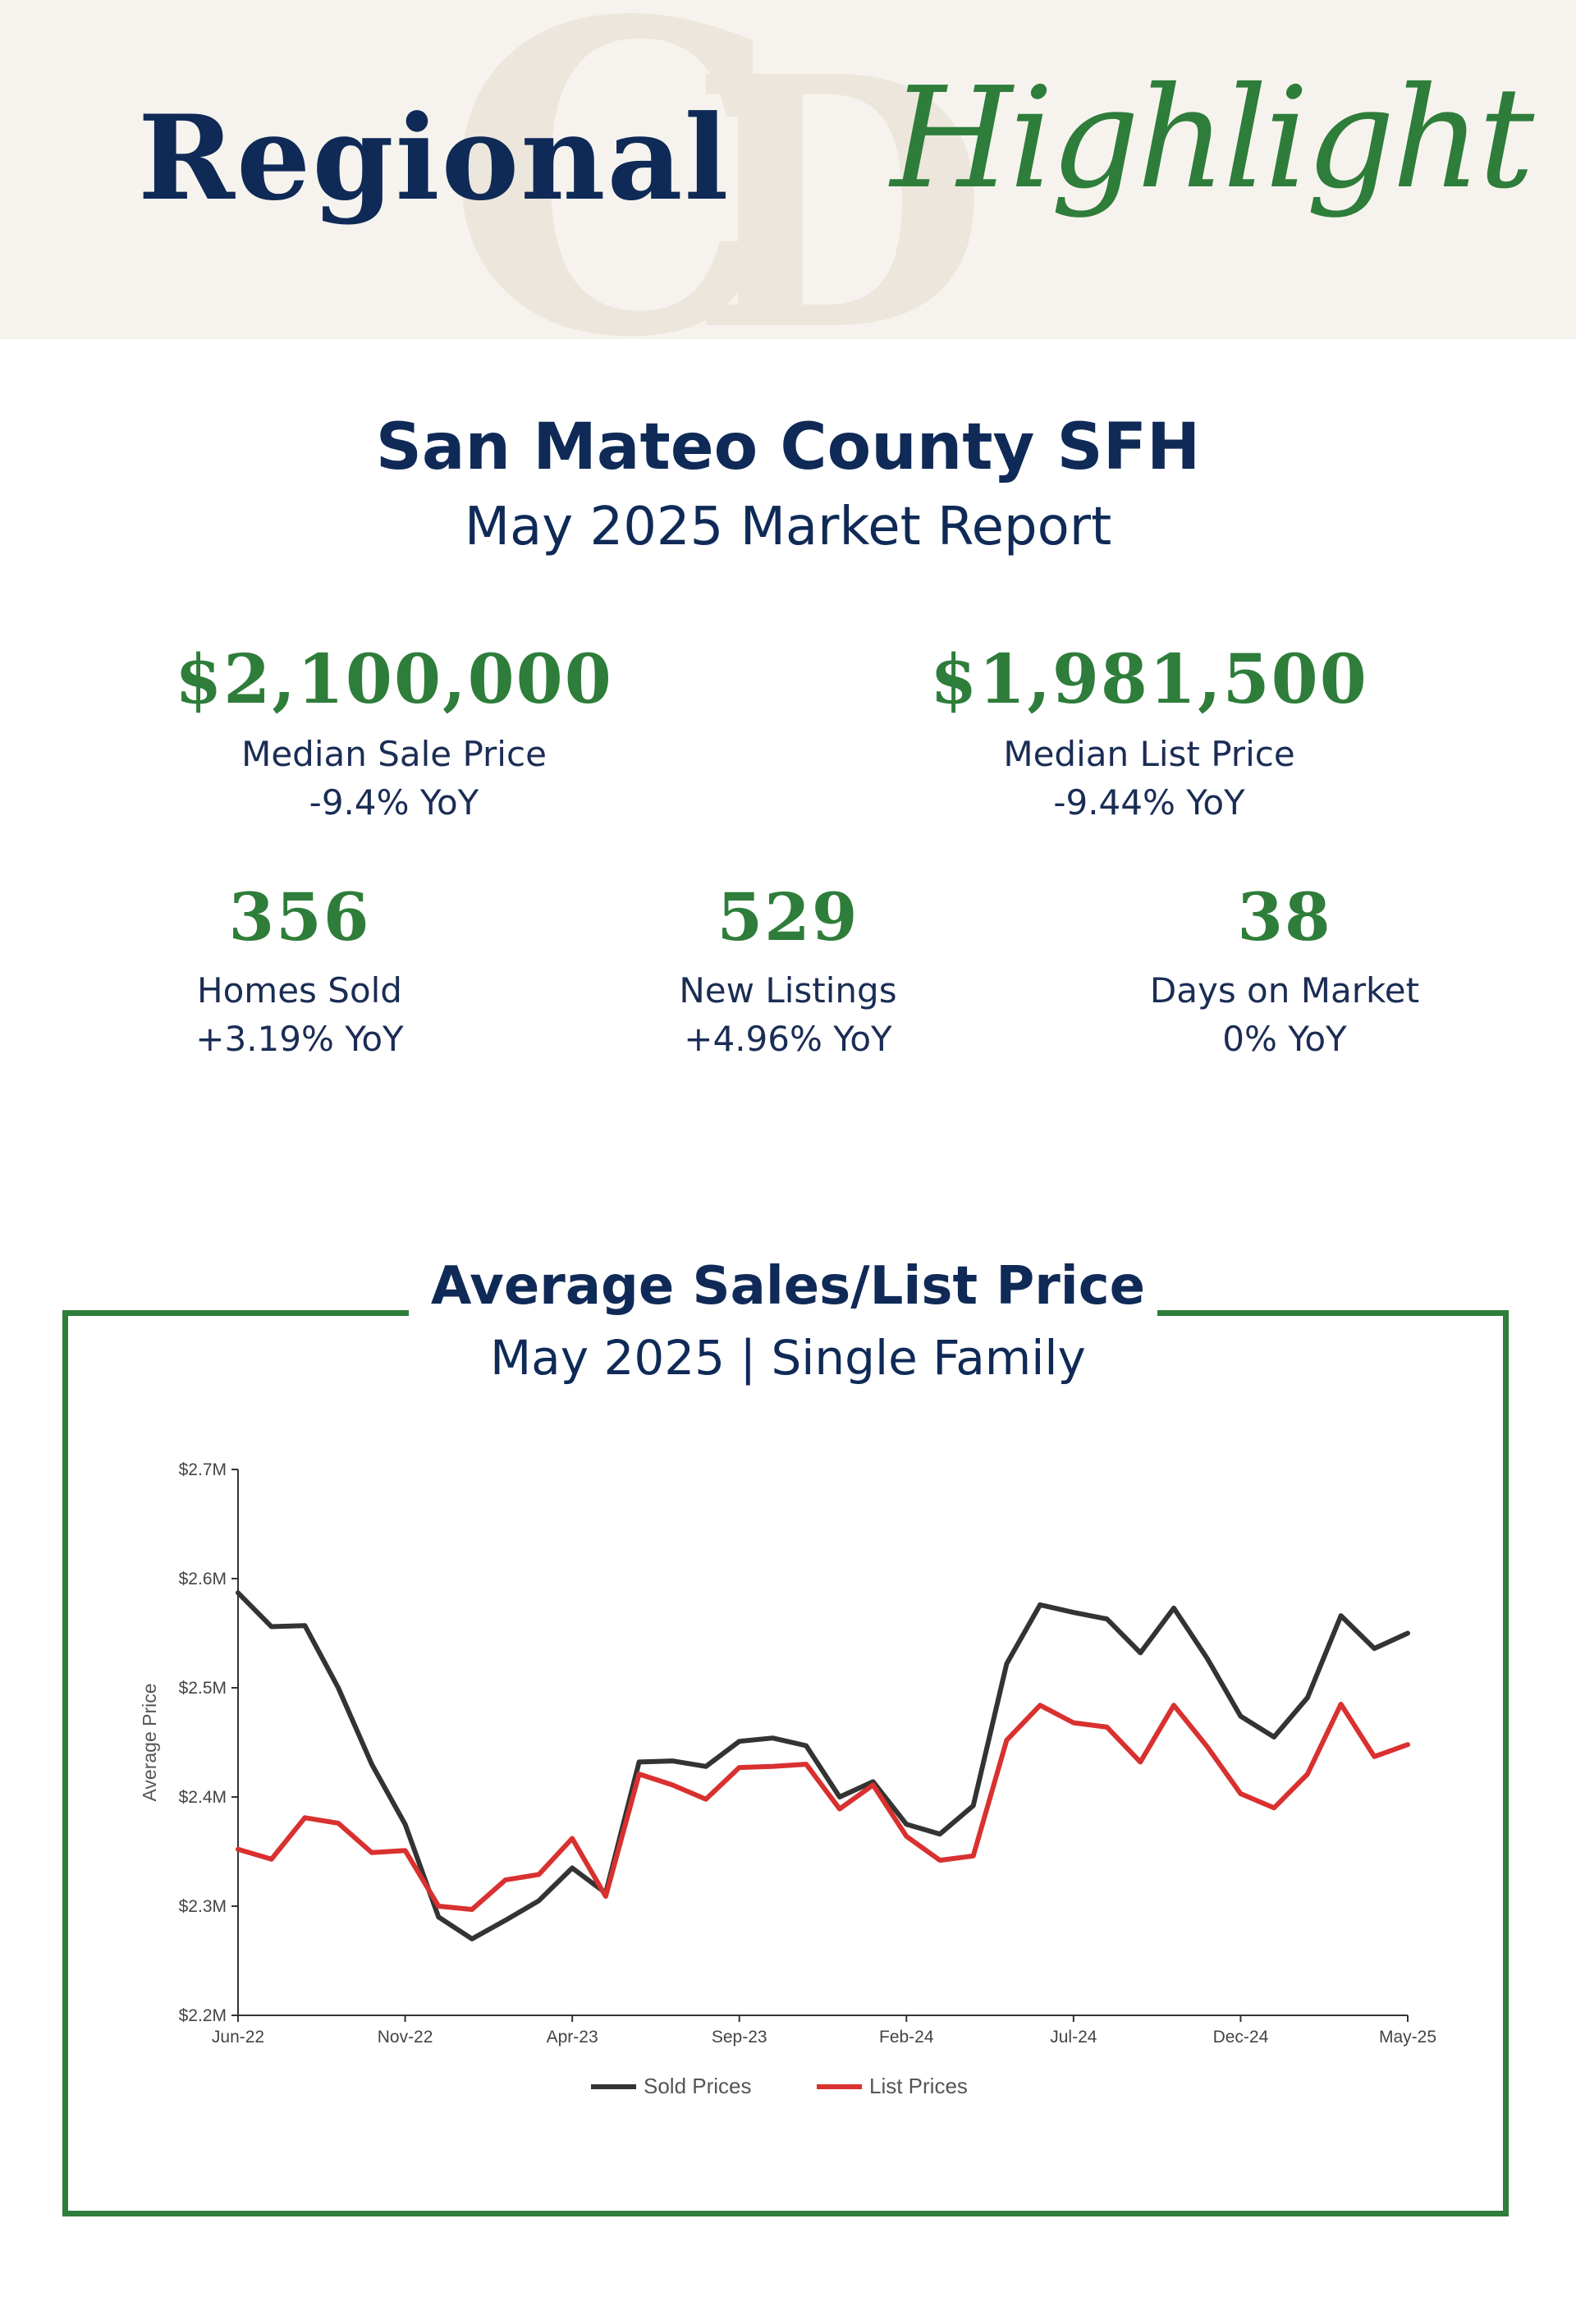 The height and width of the screenshot is (2324, 1576). What do you see at coordinates (918, 2086) in the screenshot?
I see `legend-label: List Prices` at bounding box center [918, 2086].